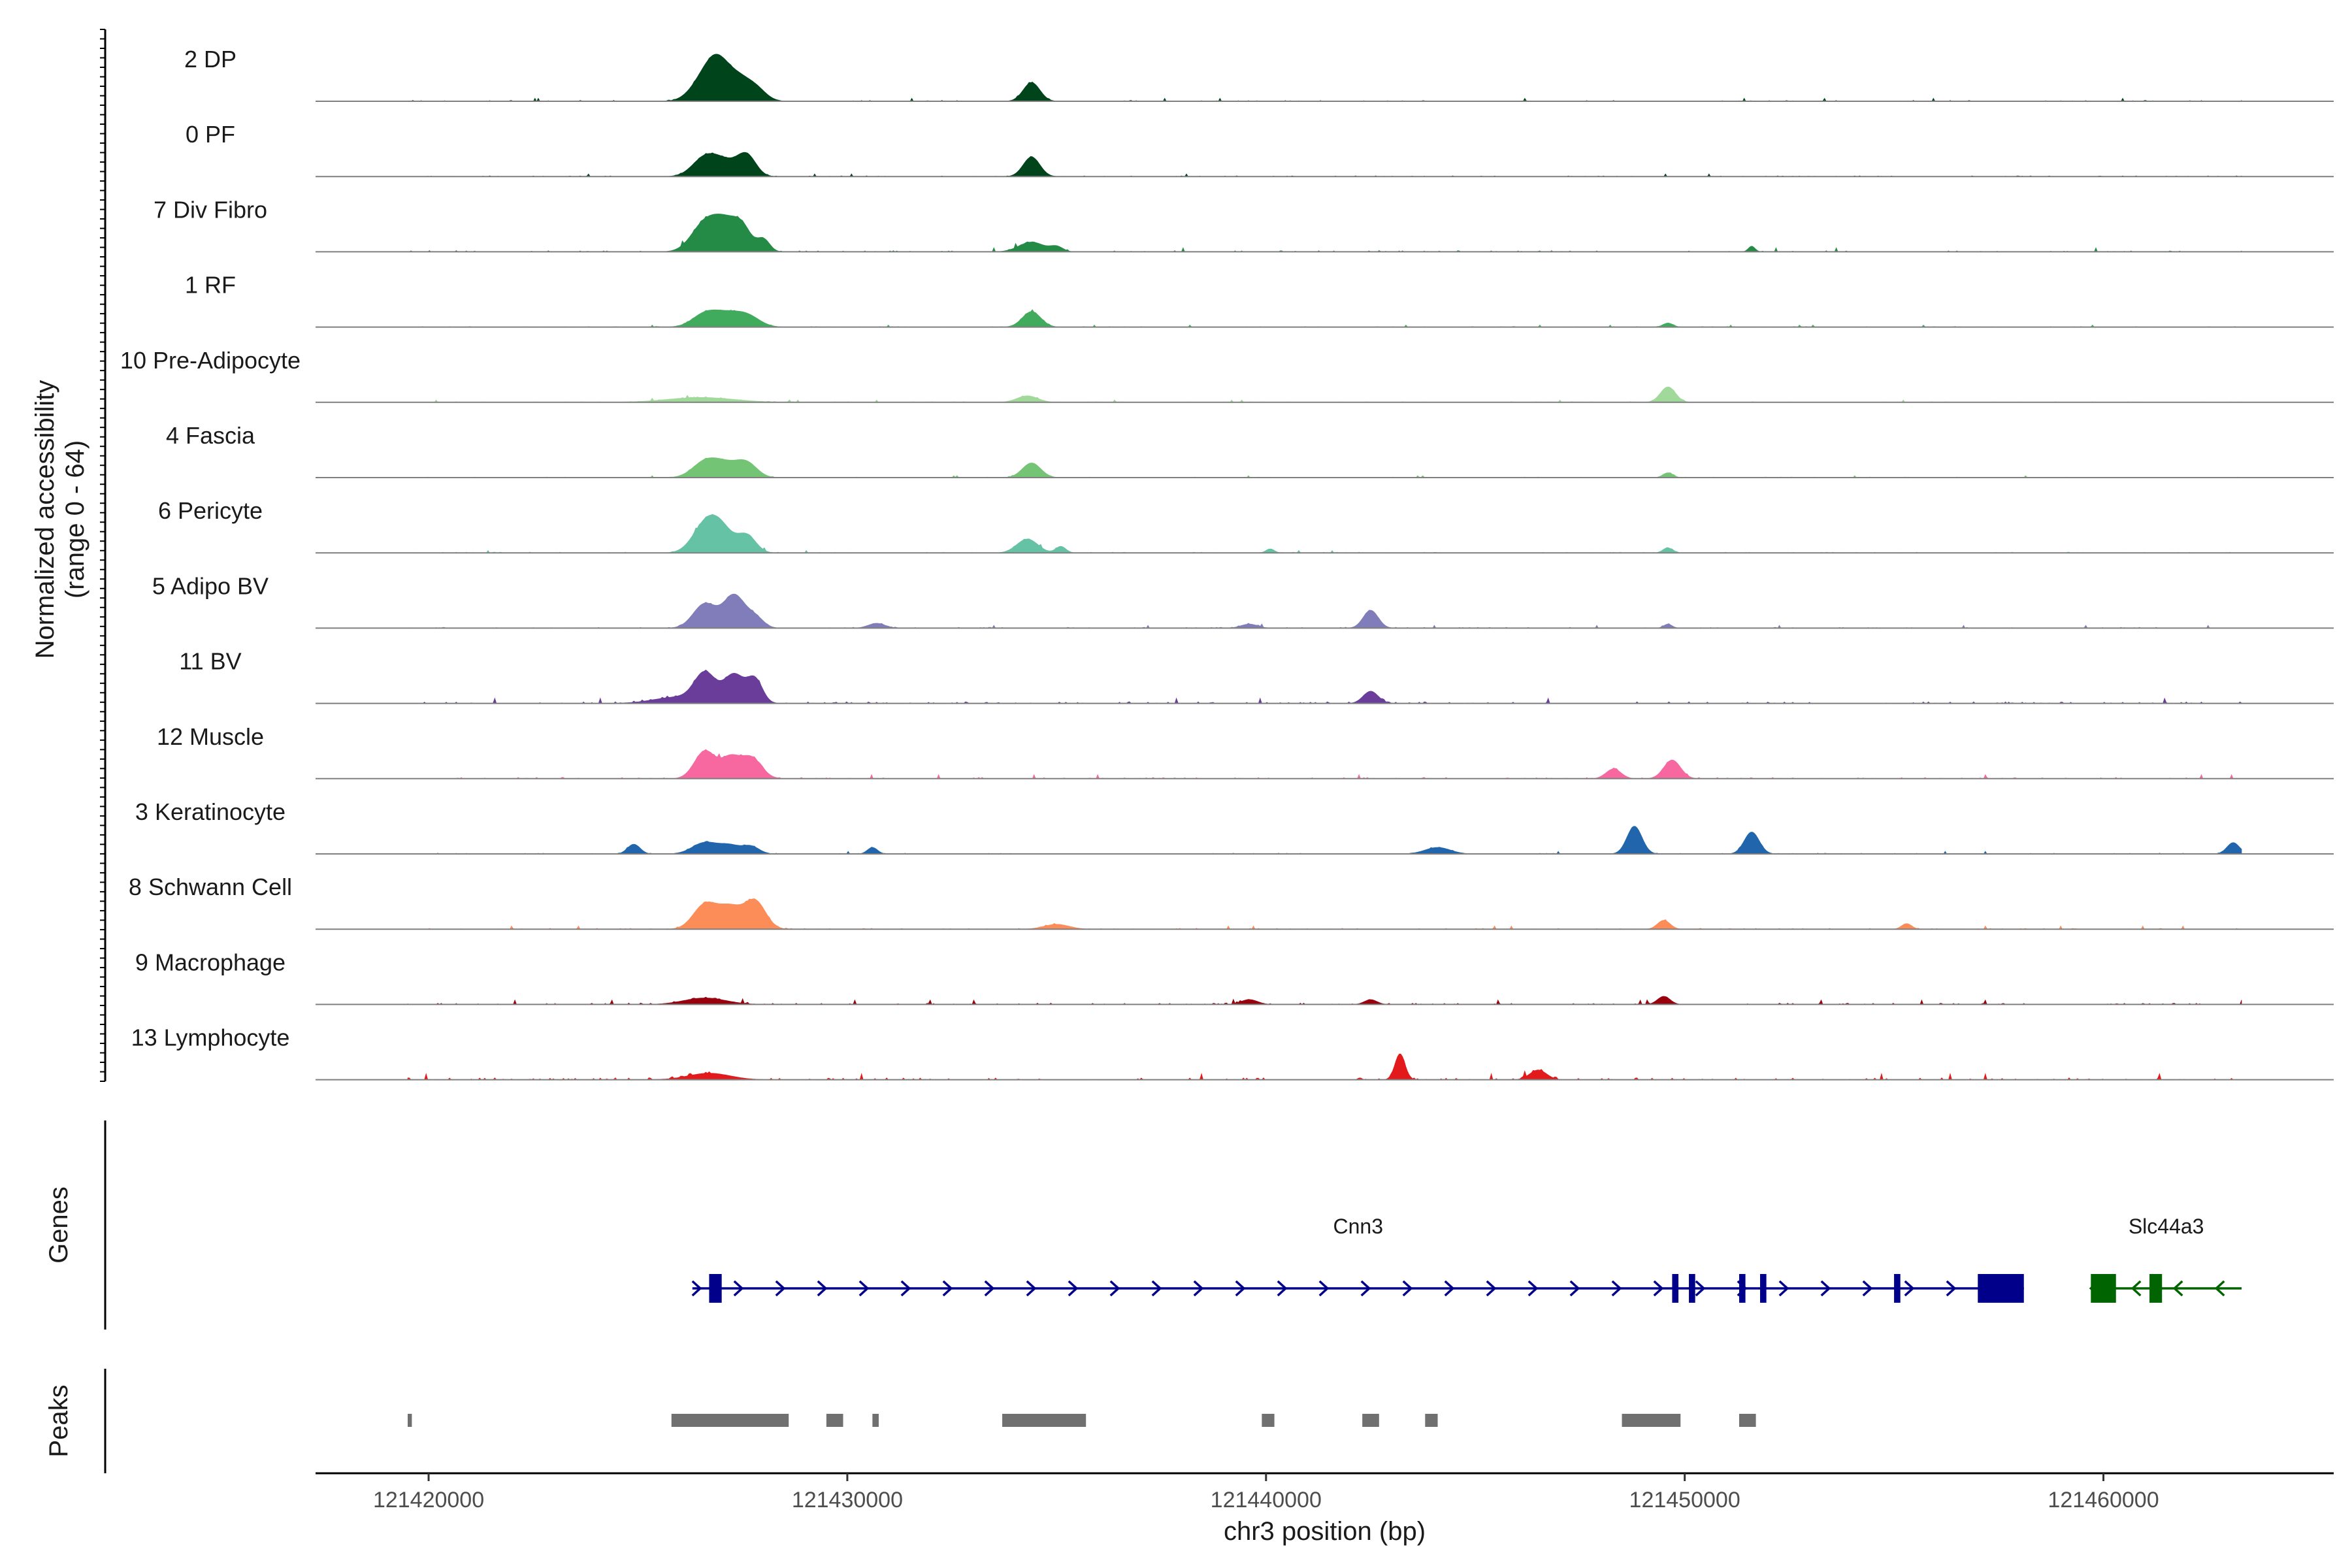 This screenshot has height=1568, width=2352. Describe the element at coordinates (1256, 676) in the screenshot. I see `track-9: 11 BV` at that location.